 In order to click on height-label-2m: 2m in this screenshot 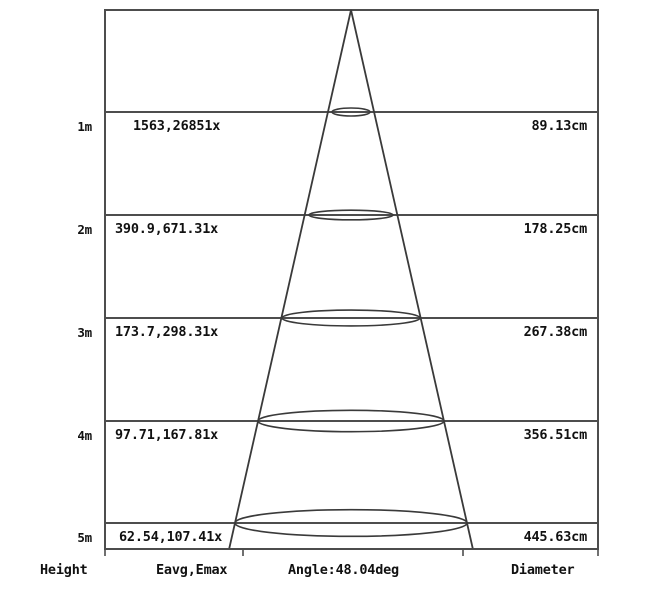, I will do `click(84, 229)`.